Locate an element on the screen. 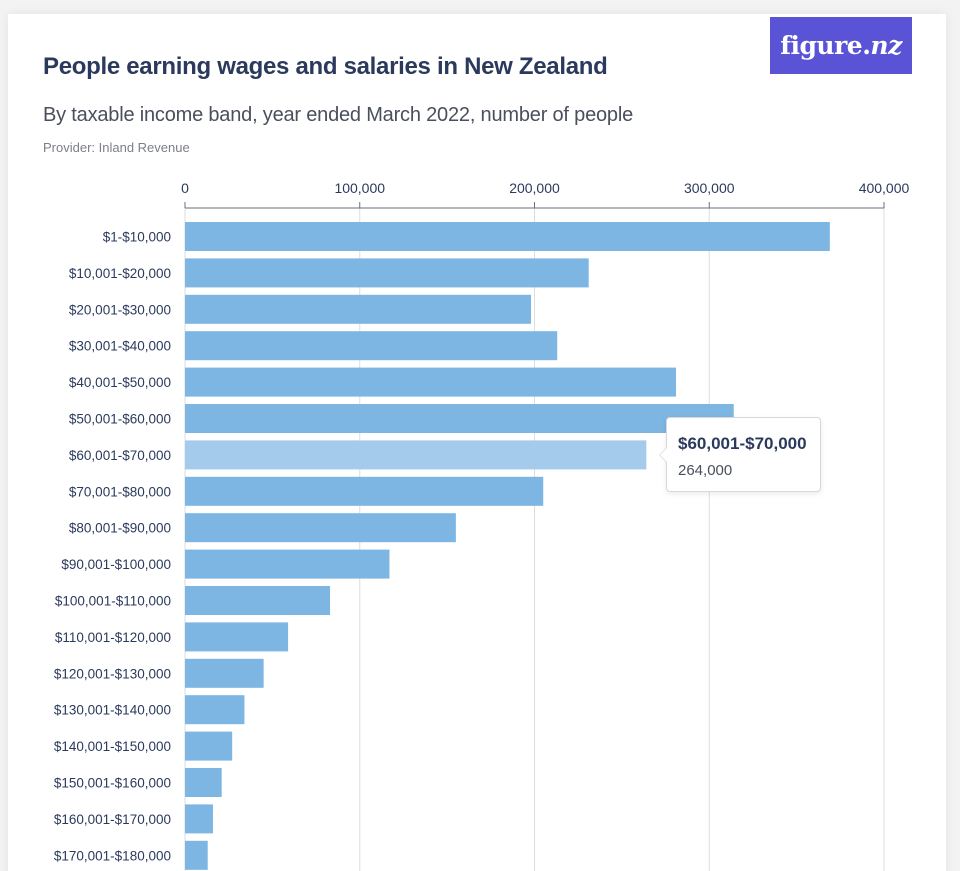 The width and height of the screenshot is (960, 871). category-label: $40,001-$50,000 is located at coordinates (120, 382).